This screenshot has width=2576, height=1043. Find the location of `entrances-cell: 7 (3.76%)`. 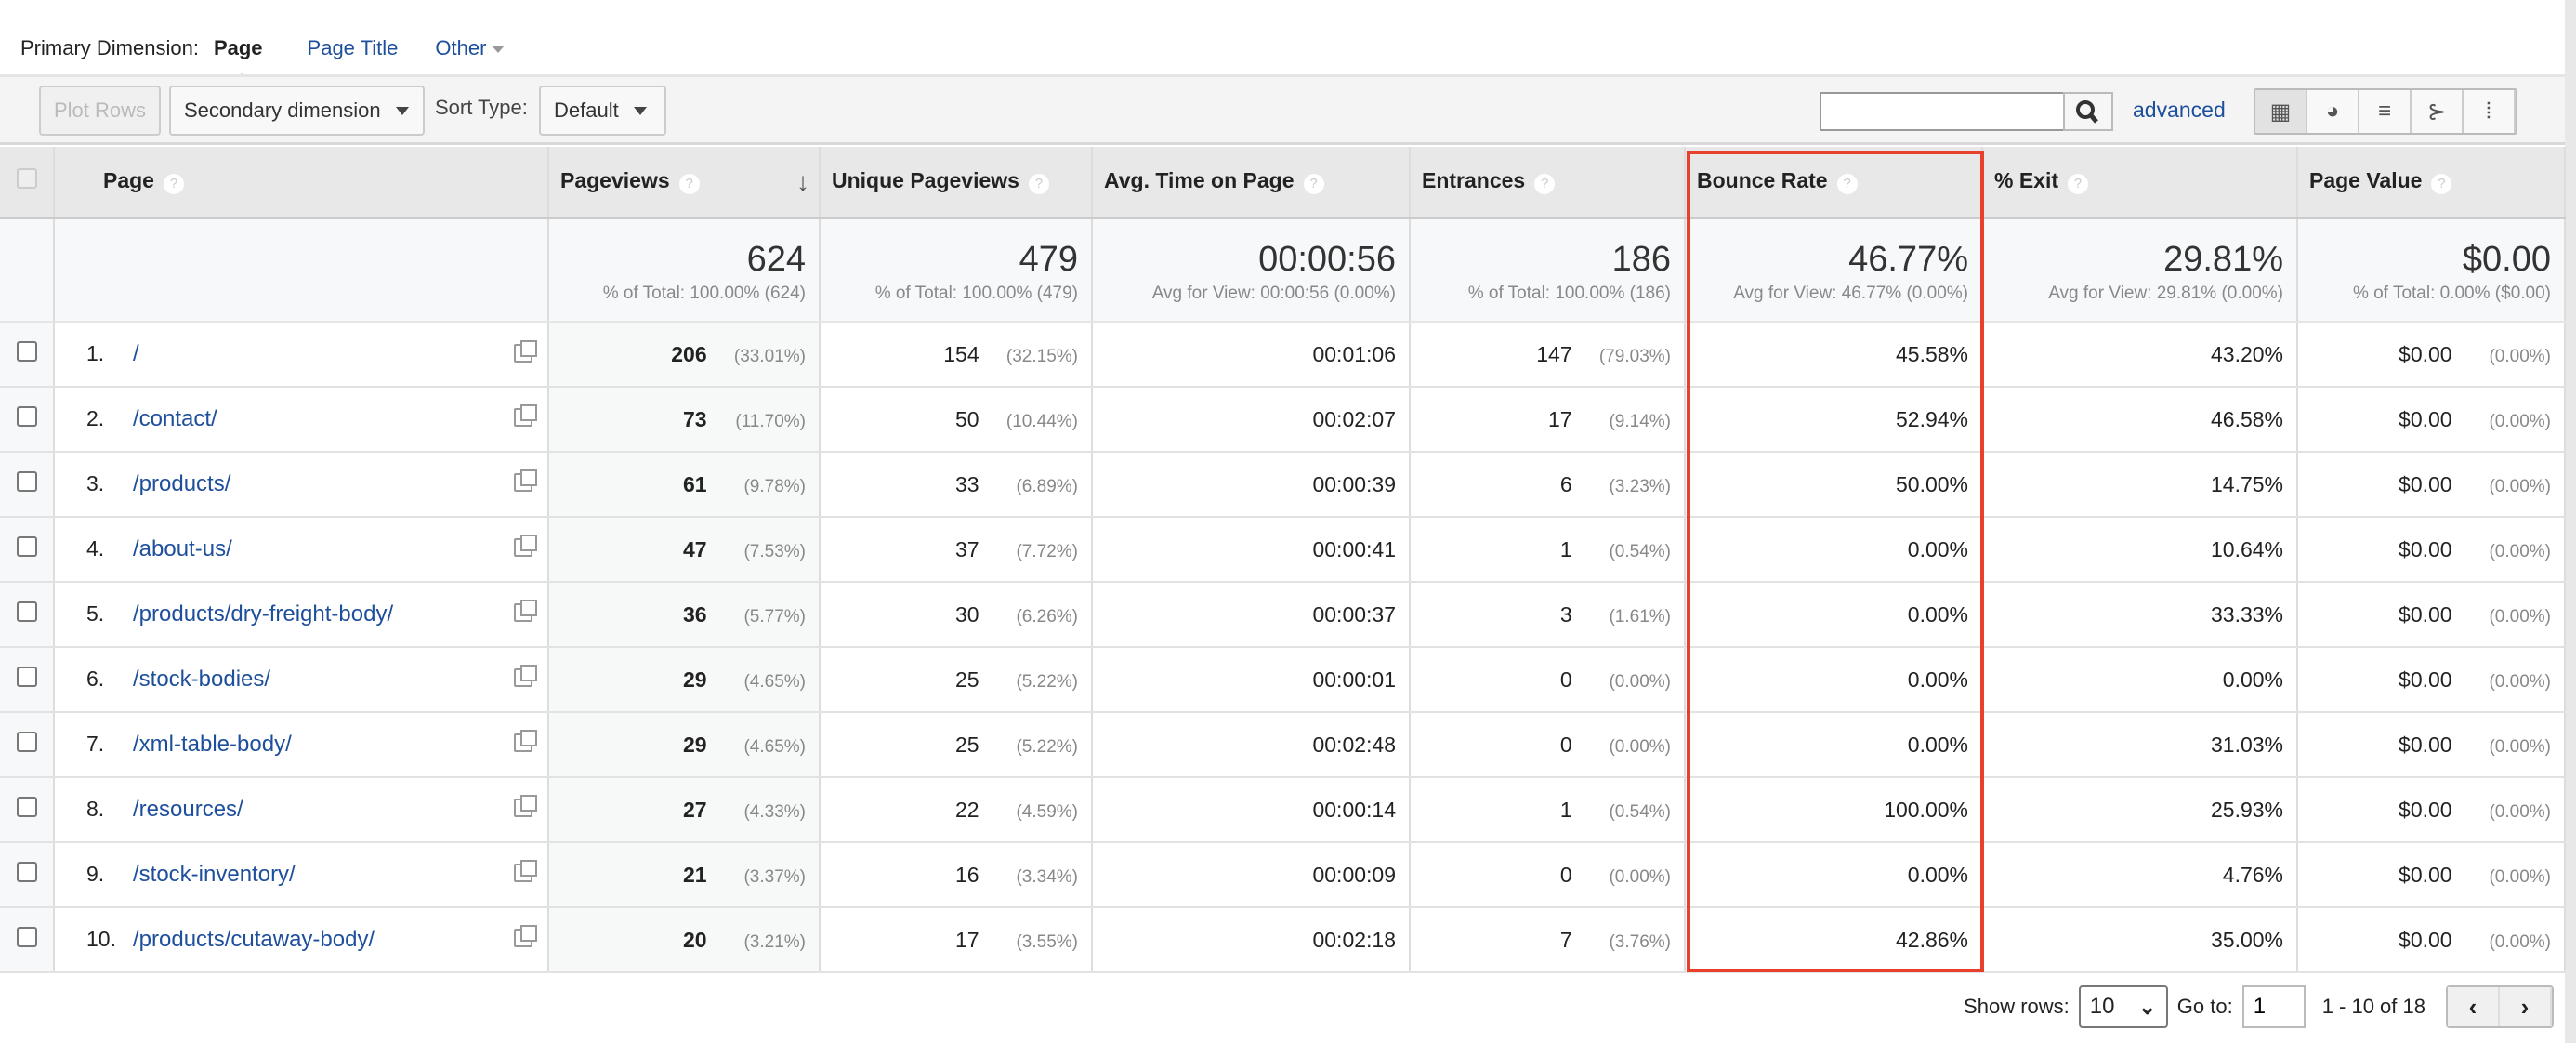

entrances-cell: 7 (3.76%) is located at coordinates (1548, 940).